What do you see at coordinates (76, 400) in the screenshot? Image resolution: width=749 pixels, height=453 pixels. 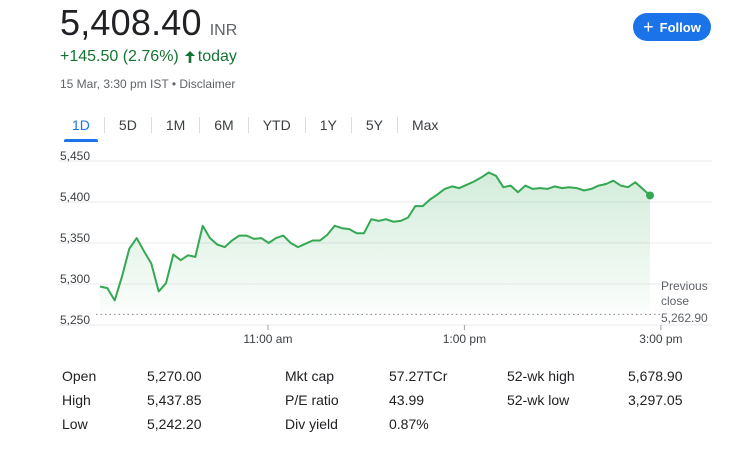 I see `stat-label: High` at bounding box center [76, 400].